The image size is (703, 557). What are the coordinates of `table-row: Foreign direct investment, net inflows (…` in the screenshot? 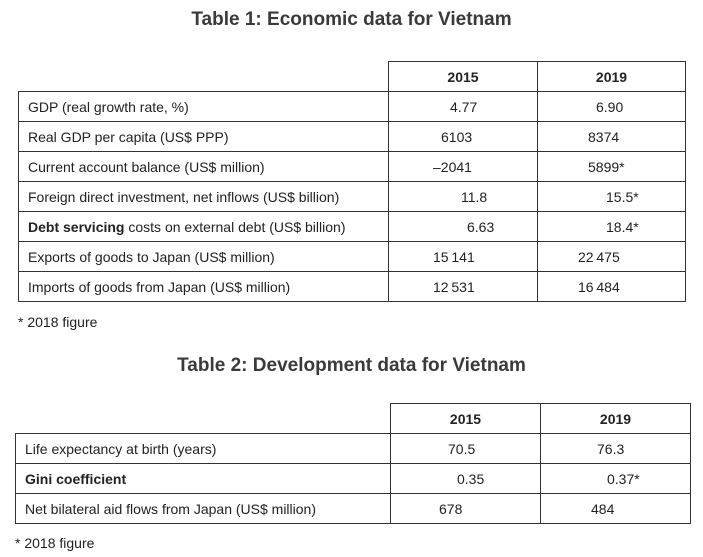 It's located at (352, 196).